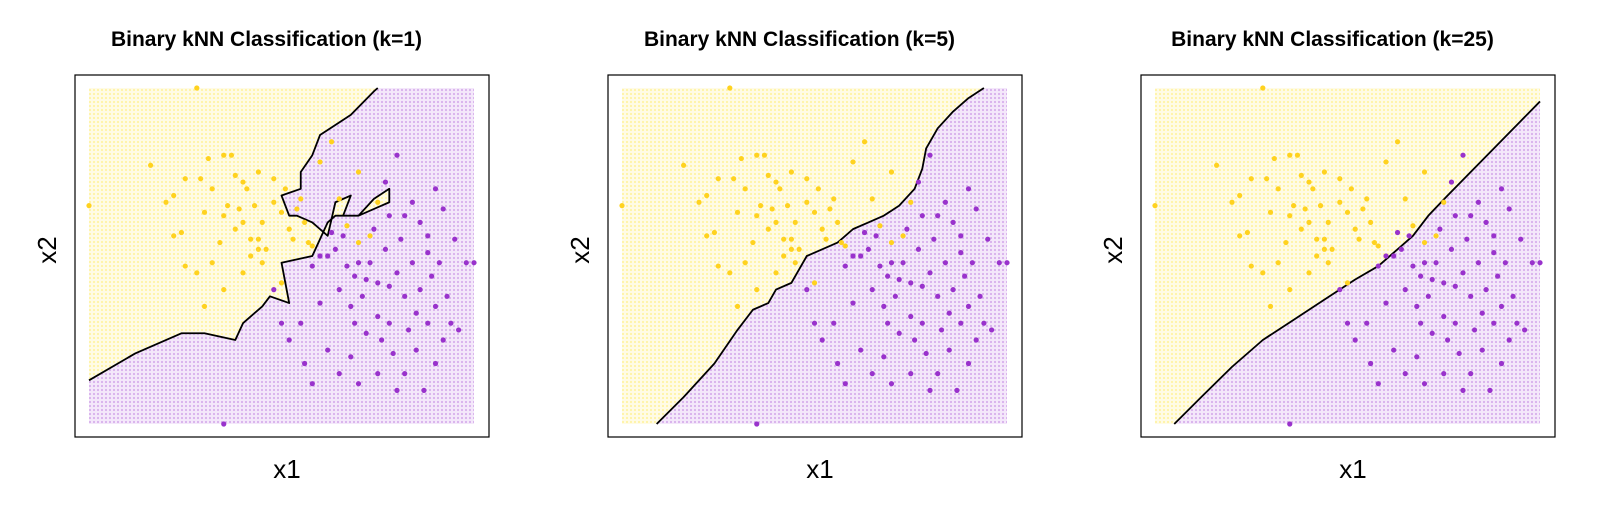 This screenshot has width=1600, height=511. What do you see at coordinates (287, 469) in the screenshot?
I see `x-axis-label: x1` at bounding box center [287, 469].